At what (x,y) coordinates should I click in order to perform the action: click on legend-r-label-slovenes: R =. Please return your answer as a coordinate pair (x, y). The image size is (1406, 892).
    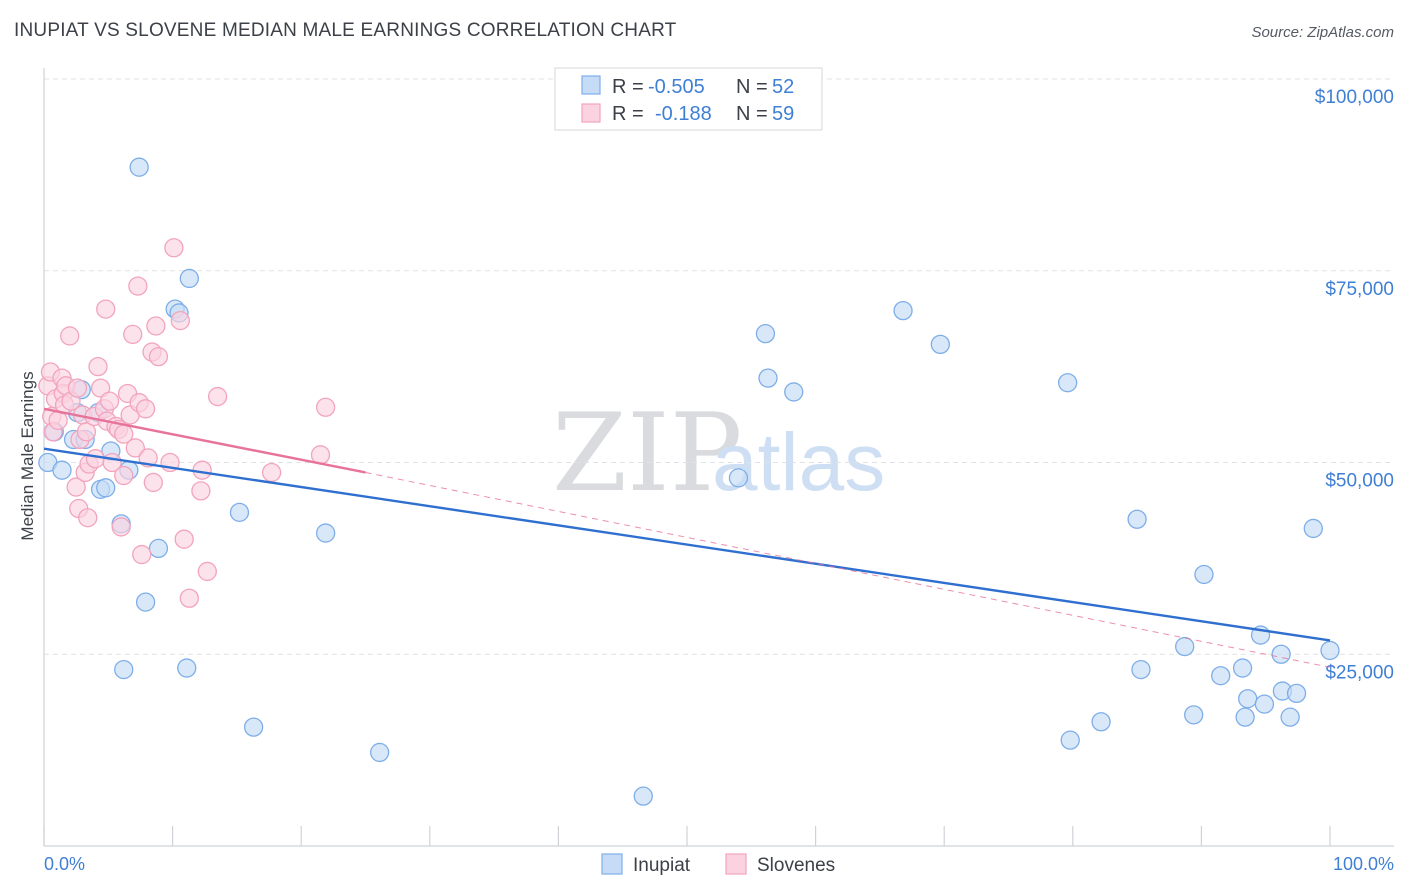
    Looking at the image, I should click on (628, 114).